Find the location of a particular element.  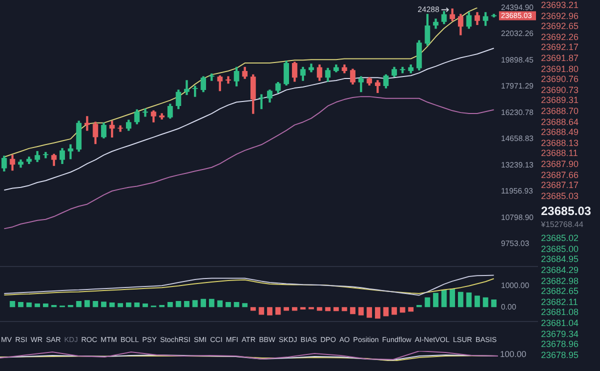

text: 23692.26 is located at coordinates (560, 37).